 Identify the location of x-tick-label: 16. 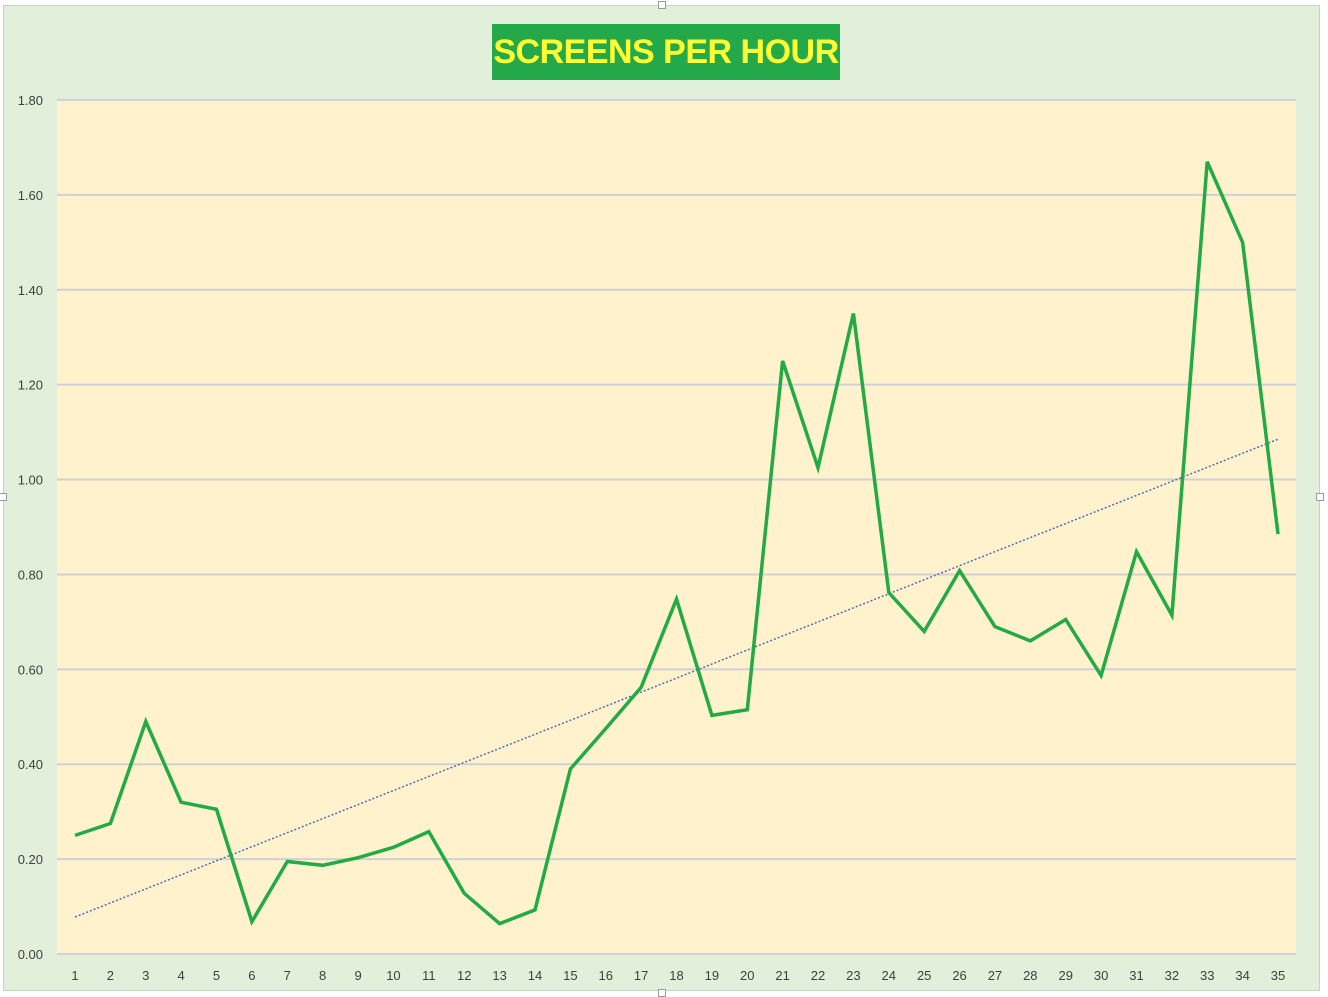
(606, 975).